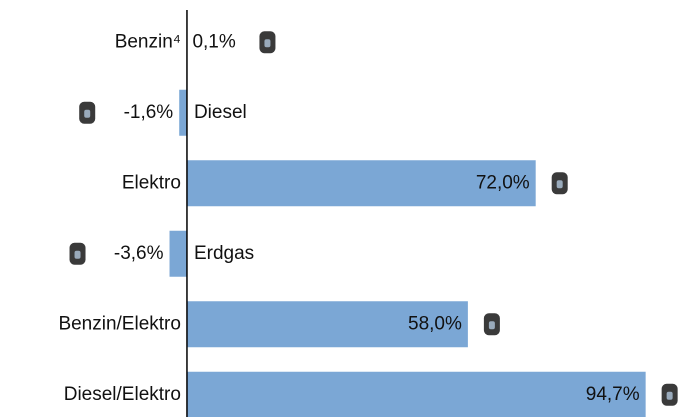 The image size is (681, 417). Describe the element at coordinates (435, 323) in the screenshot. I see `value-label: 58,0%` at that location.